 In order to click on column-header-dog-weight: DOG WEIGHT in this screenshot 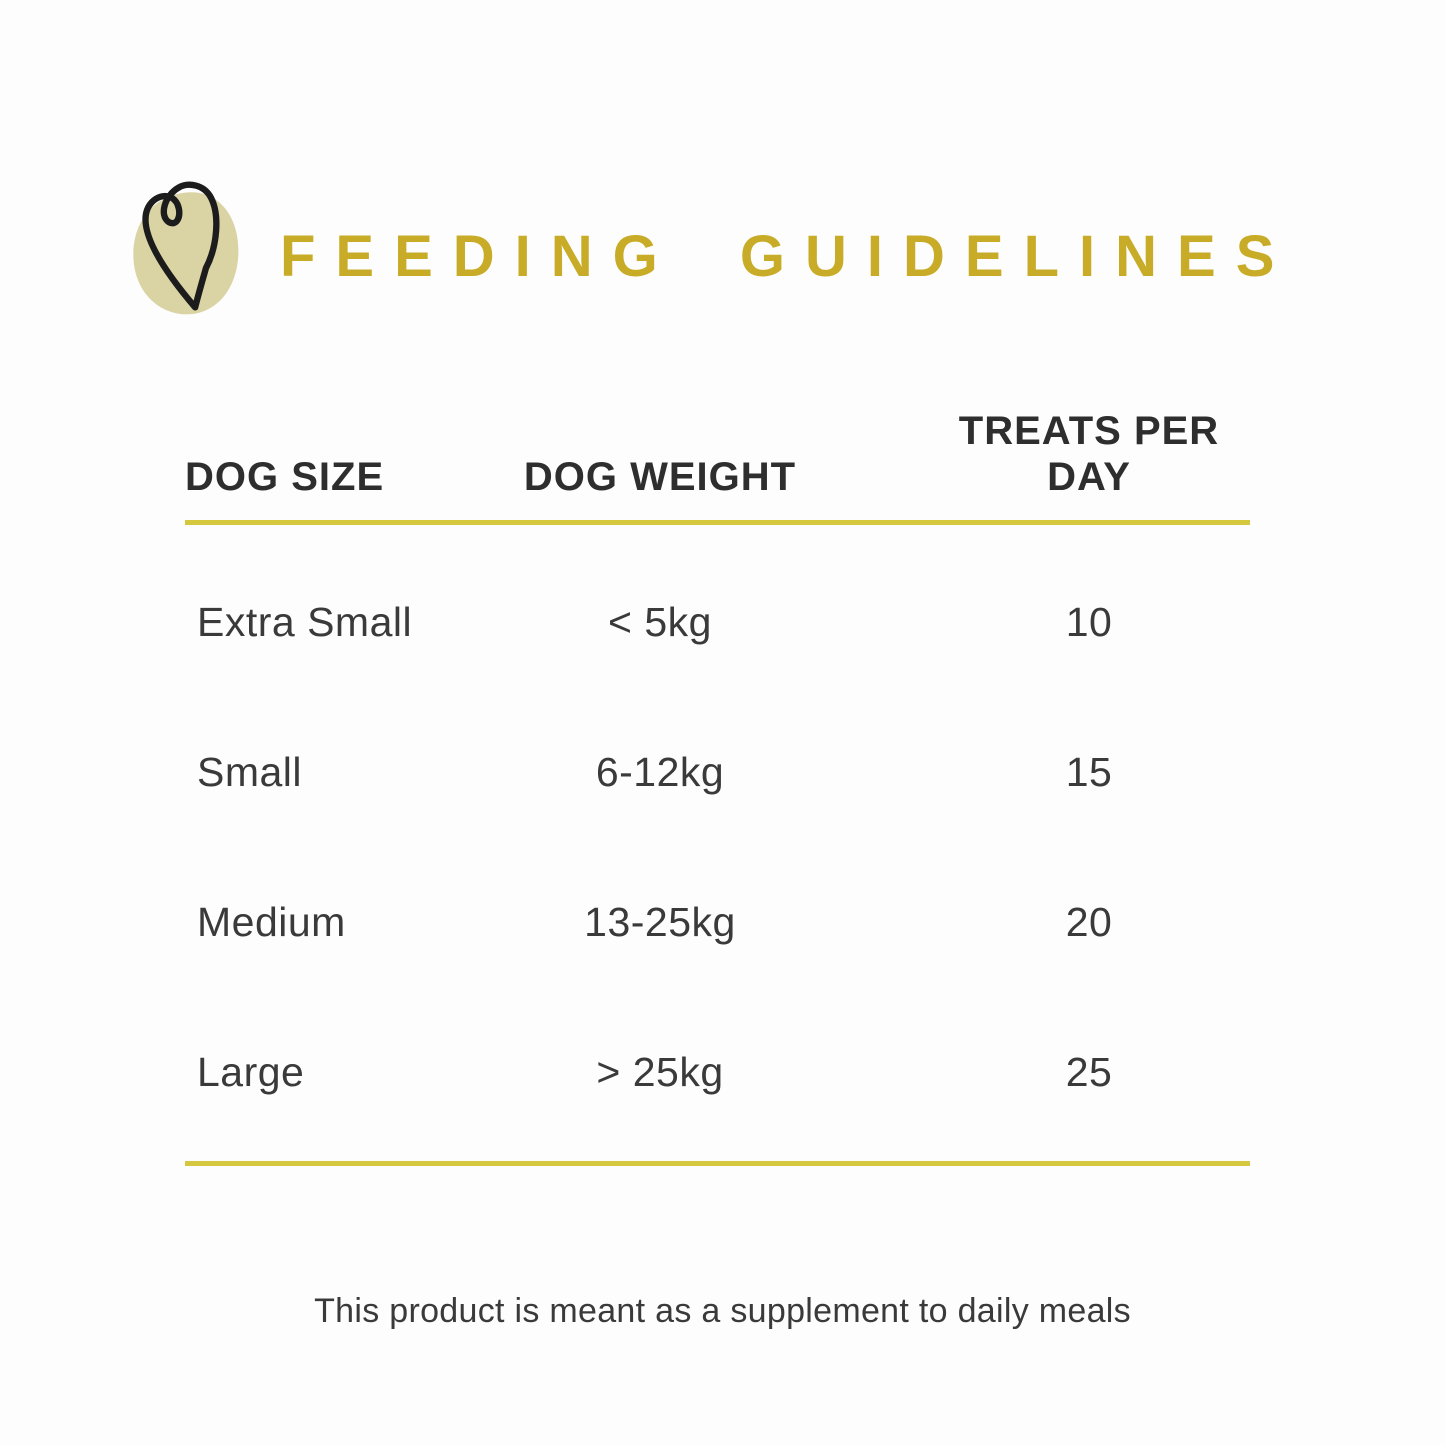, I will do `click(660, 477)`.